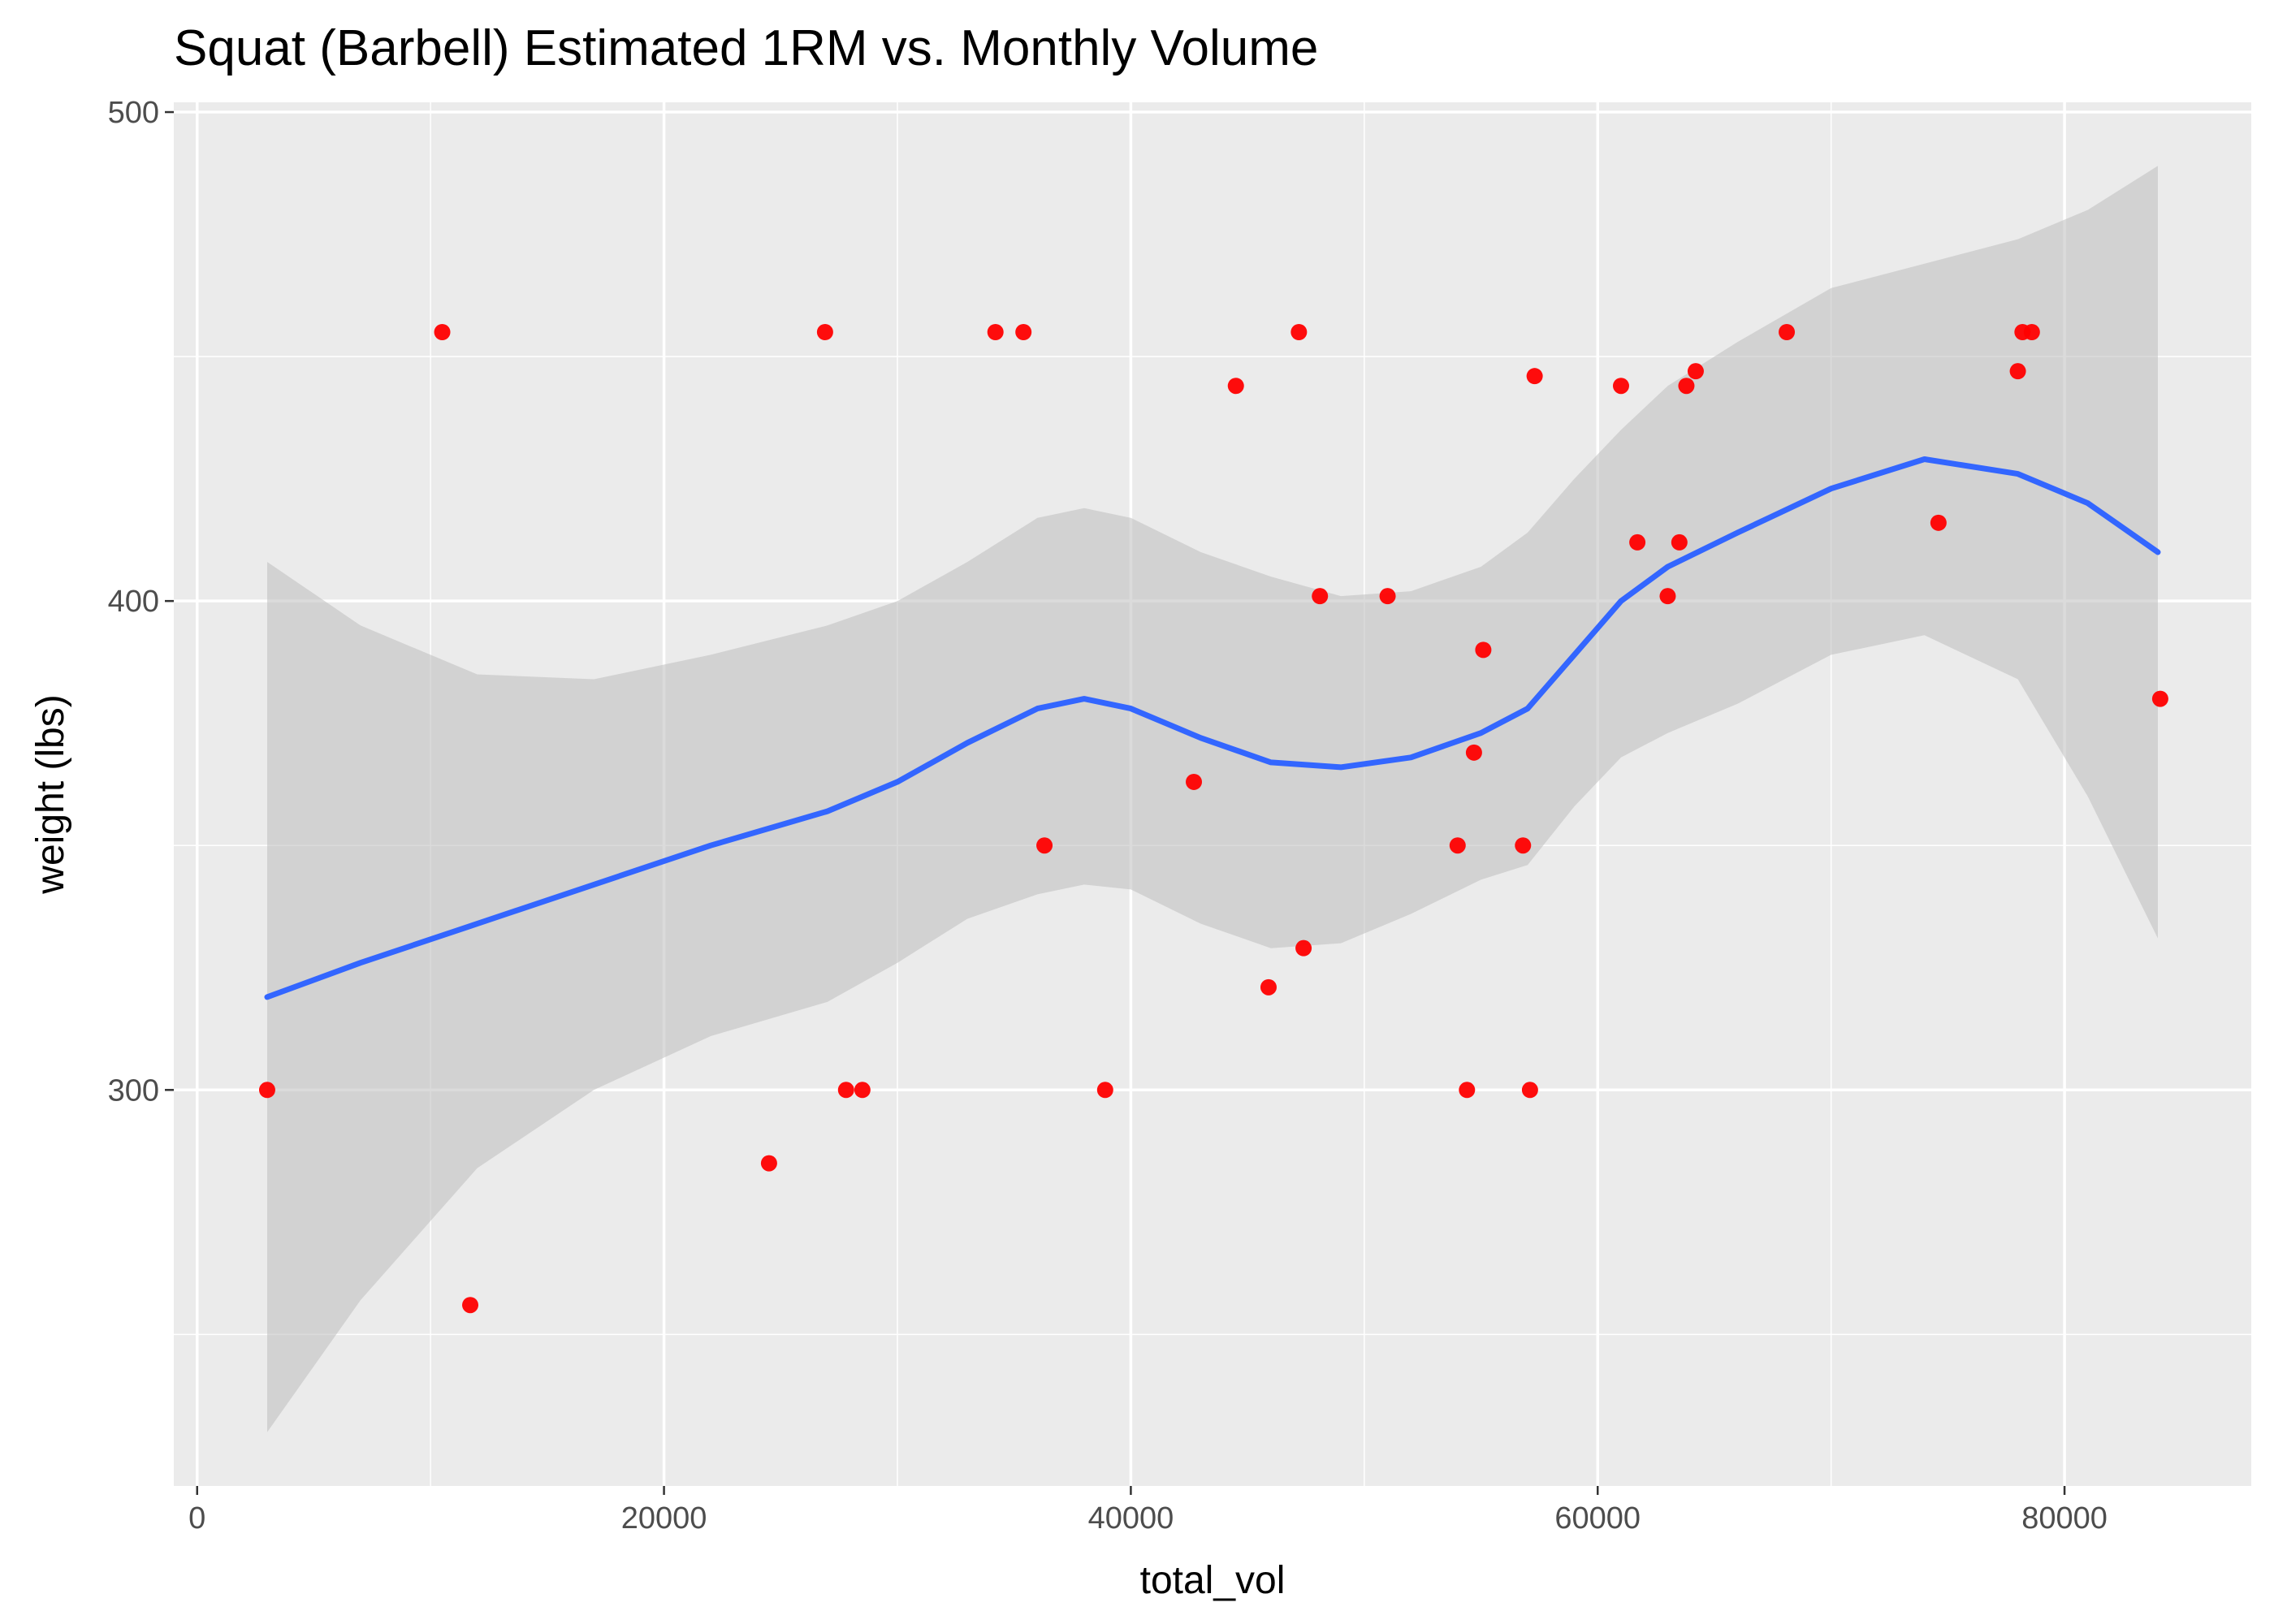 The width and height of the screenshot is (2274, 1624). Describe the element at coordinates (1213, 1581) in the screenshot. I see `x-axis-title: total_vol` at that location.